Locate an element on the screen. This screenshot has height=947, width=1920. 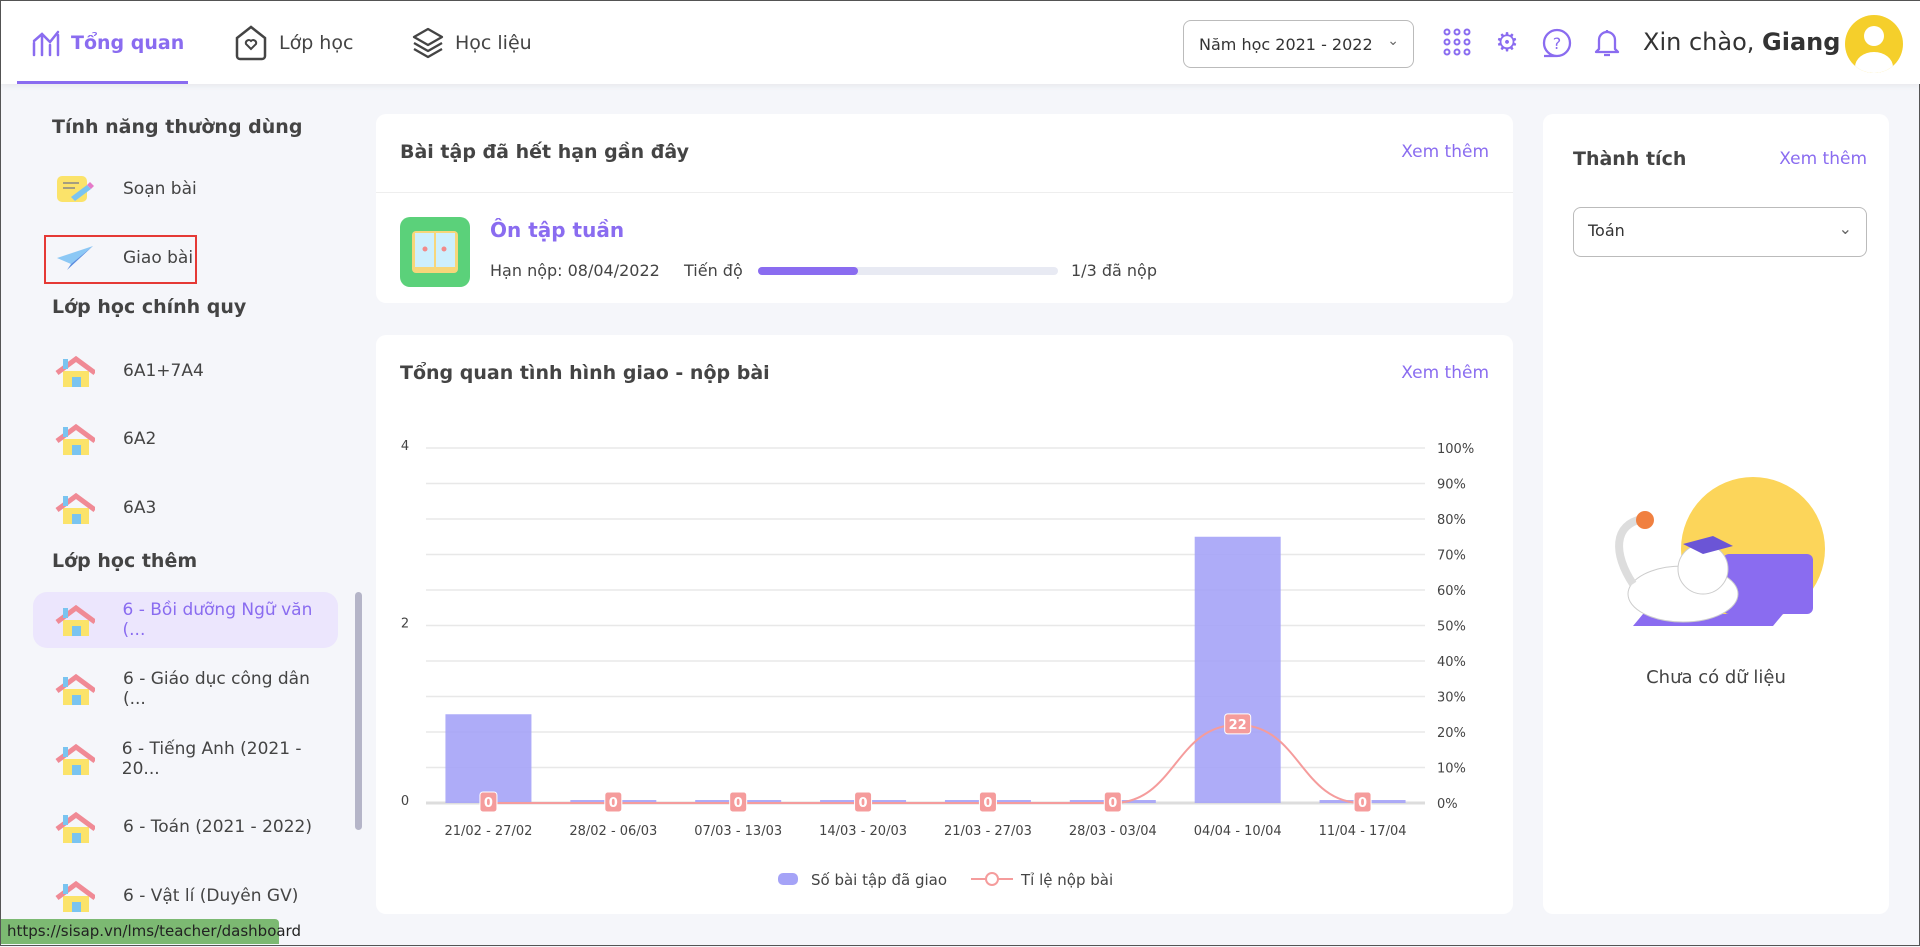
sleeping-cat-illustration is located at coordinates (1720, 551).